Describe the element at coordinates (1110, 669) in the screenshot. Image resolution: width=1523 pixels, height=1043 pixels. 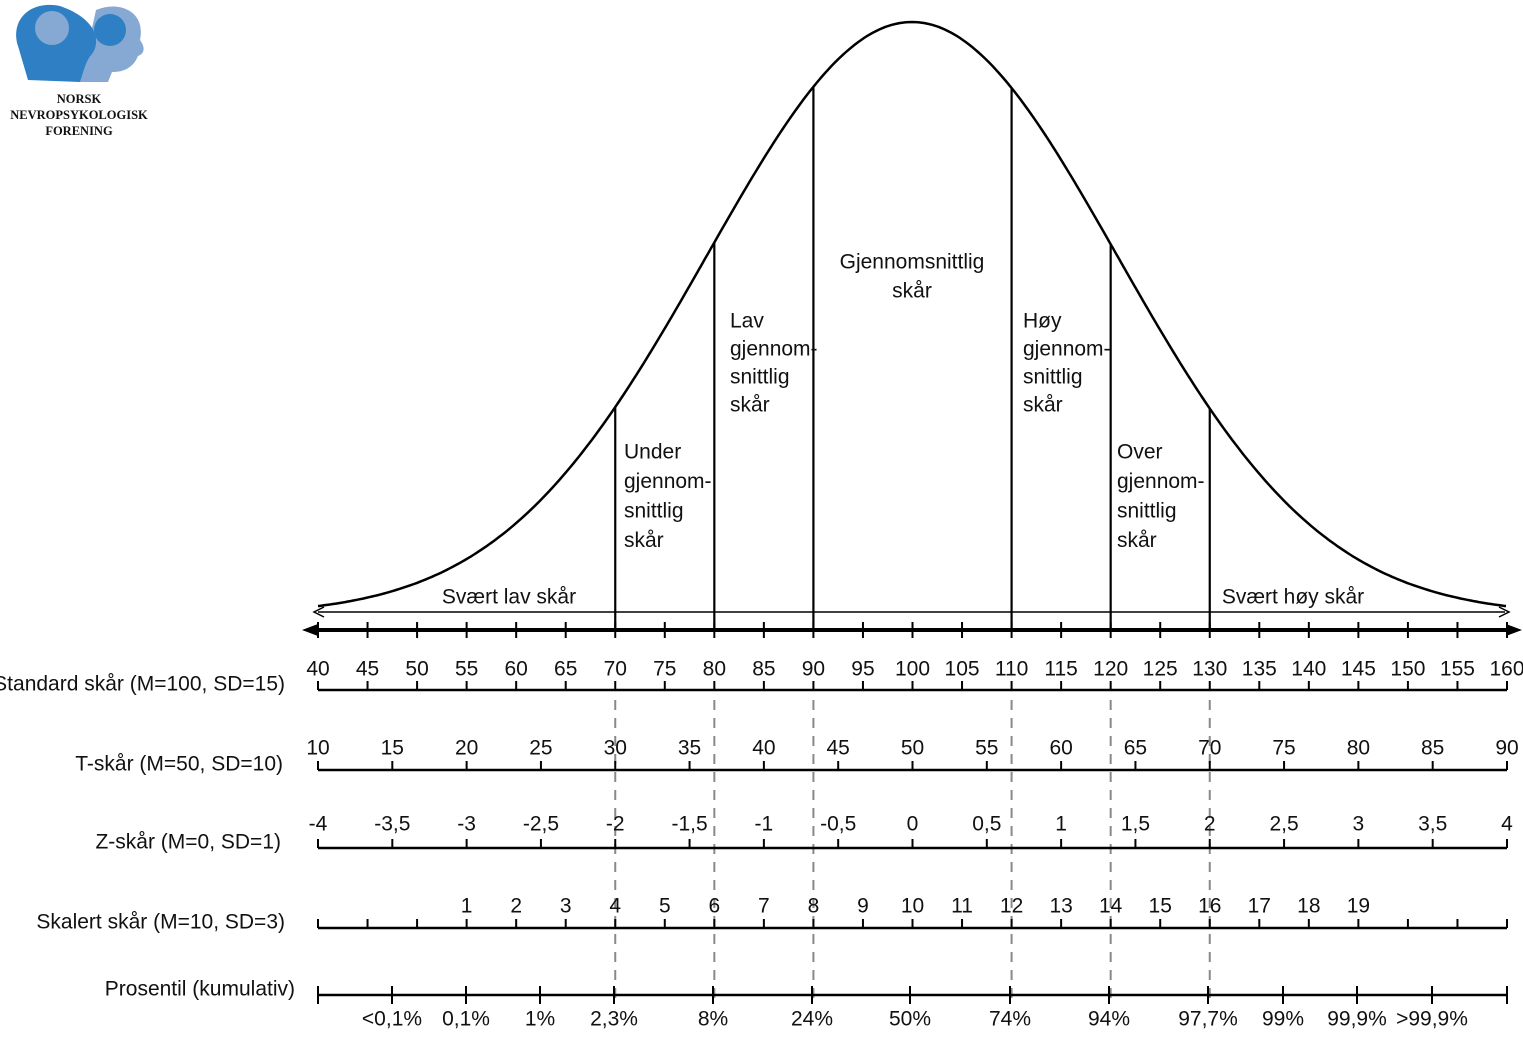
I see `scale-tick-label: 120` at that location.